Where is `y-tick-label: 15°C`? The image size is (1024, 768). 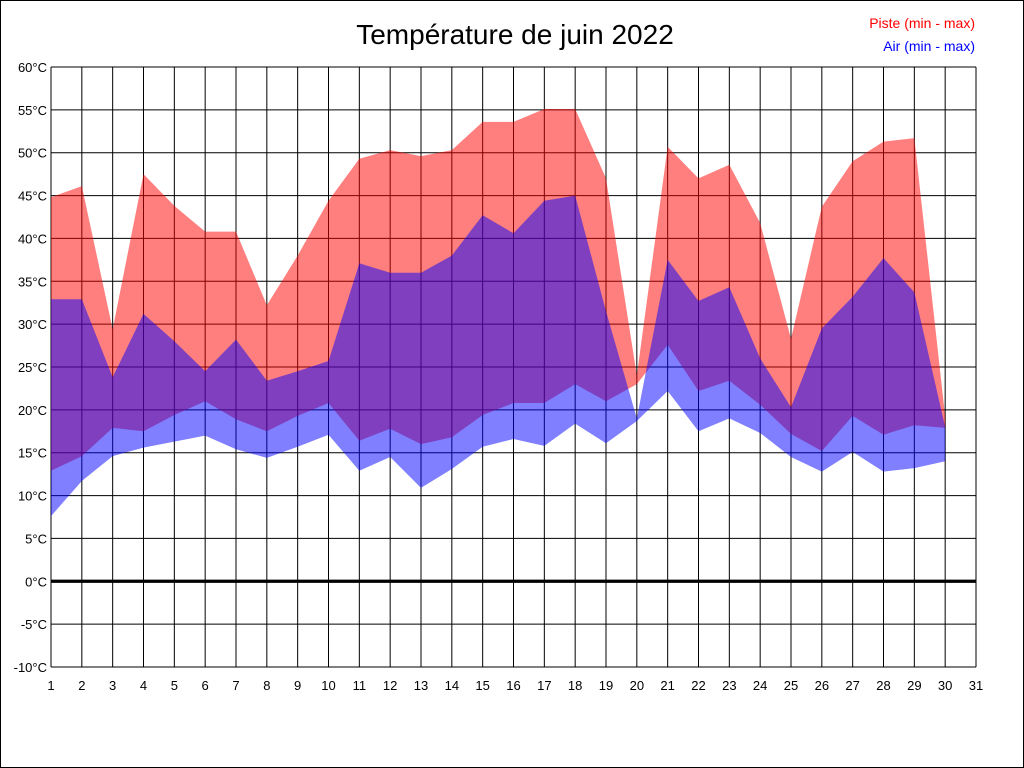
y-tick-label: 15°C is located at coordinates (32, 453).